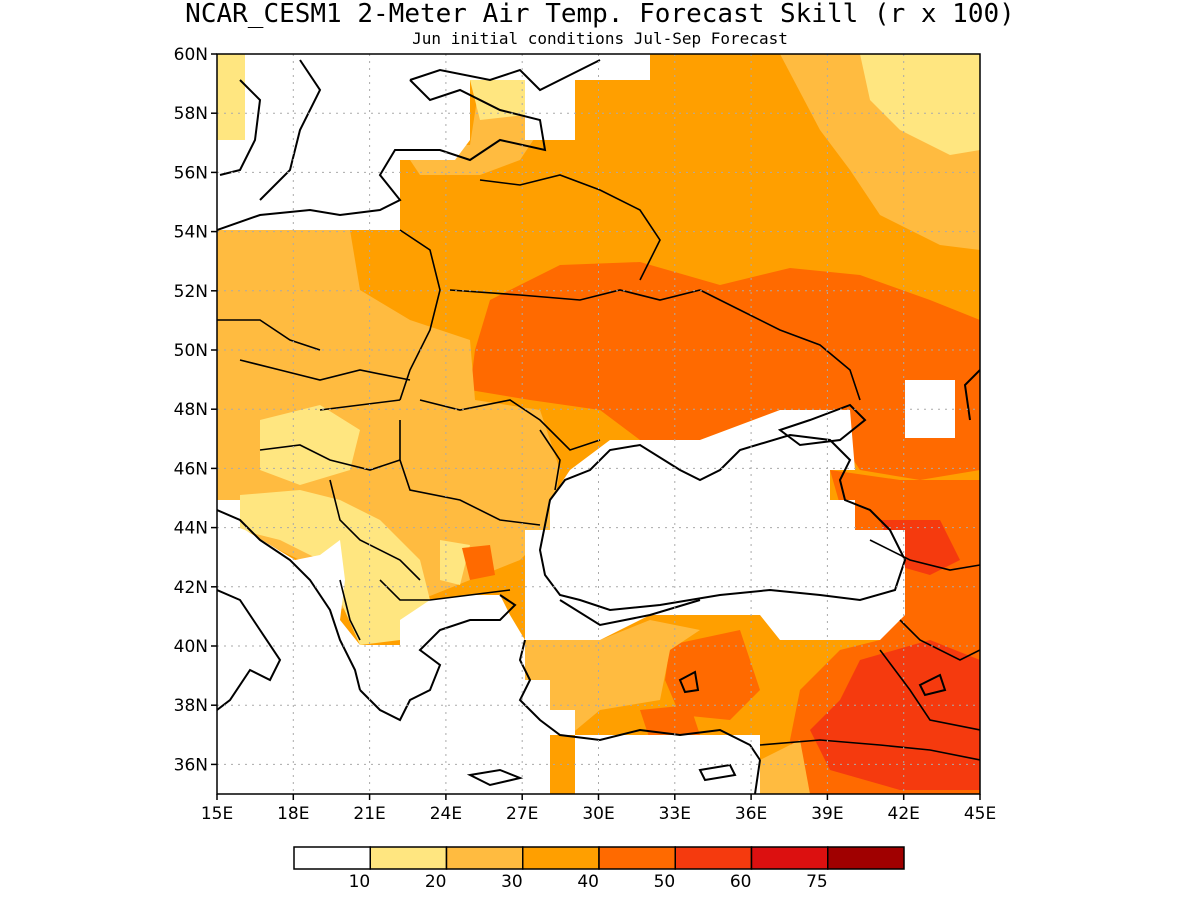 The image size is (1200, 900). What do you see at coordinates (512, 882) in the screenshot?
I see `colorbar-label: 30` at bounding box center [512, 882].